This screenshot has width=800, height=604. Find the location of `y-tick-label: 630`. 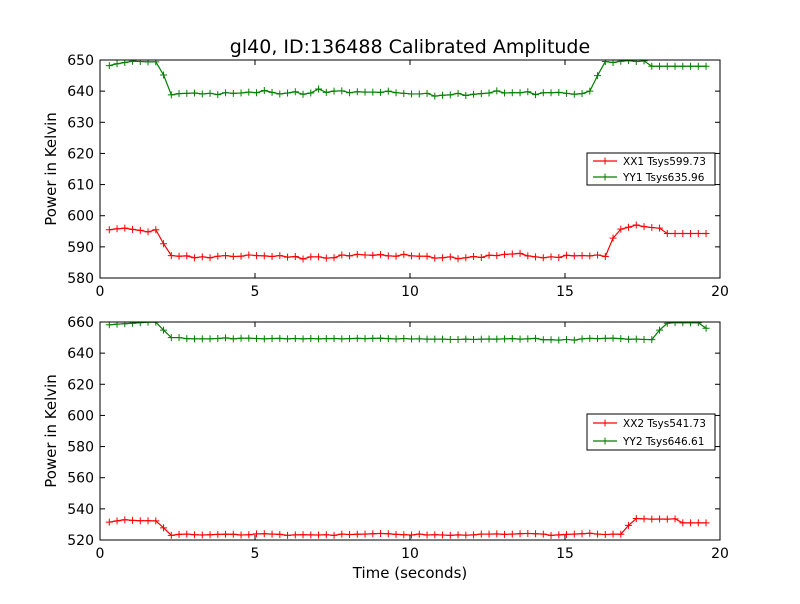

y-tick-label: 630 is located at coordinates (80, 123).